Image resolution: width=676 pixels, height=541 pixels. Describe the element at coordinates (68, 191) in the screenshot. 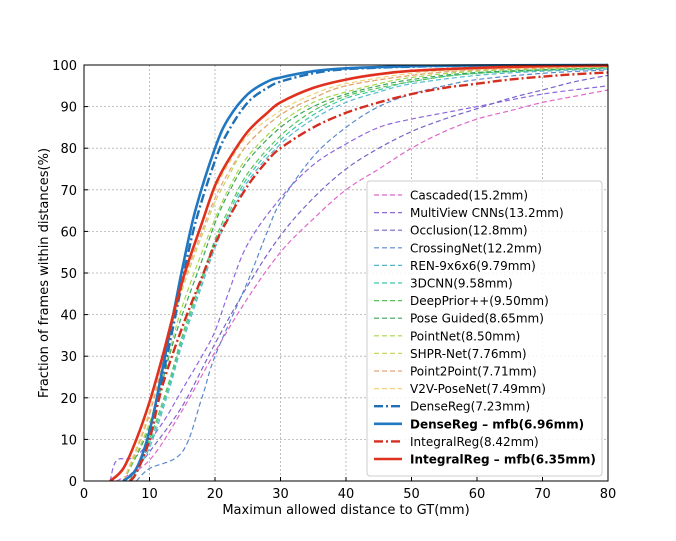

I see `y-tick-label: 70` at that location.